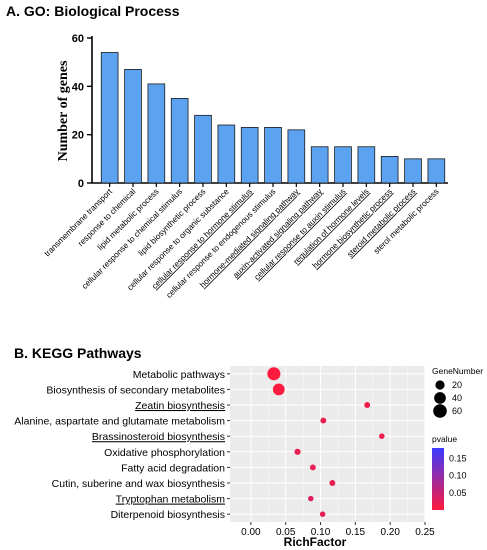 The width and height of the screenshot is (487, 550). I want to click on pathway-label: Oxidative phosphorylation, so click(164, 453).